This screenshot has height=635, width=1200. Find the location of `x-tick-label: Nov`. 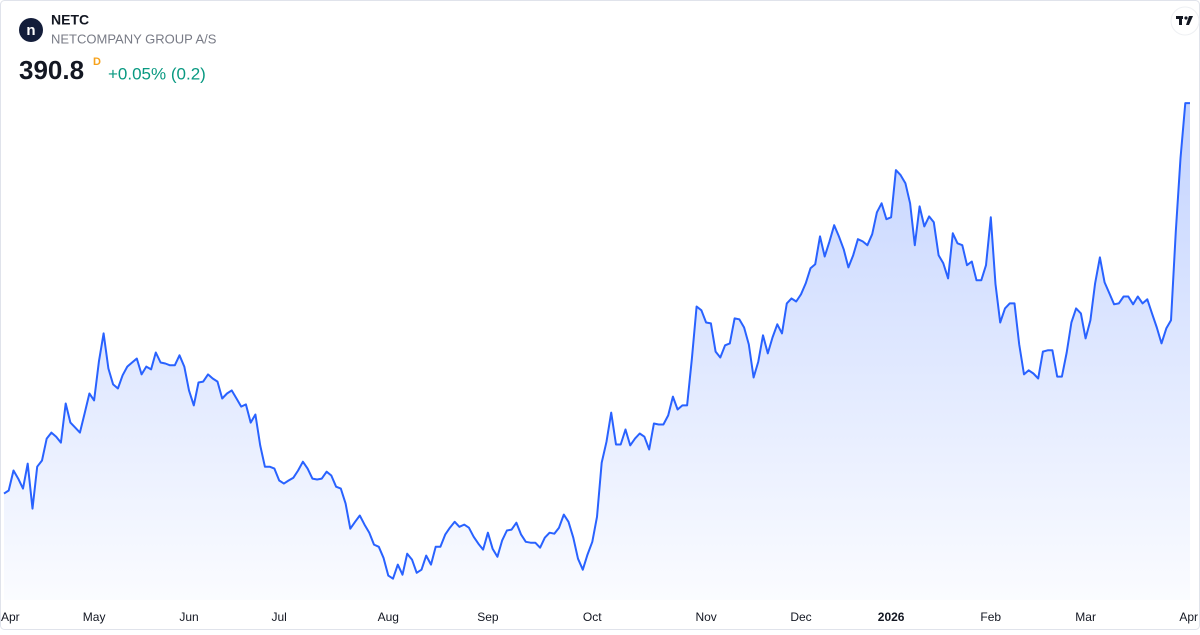

x-tick-label: Nov is located at coordinates (705, 617).